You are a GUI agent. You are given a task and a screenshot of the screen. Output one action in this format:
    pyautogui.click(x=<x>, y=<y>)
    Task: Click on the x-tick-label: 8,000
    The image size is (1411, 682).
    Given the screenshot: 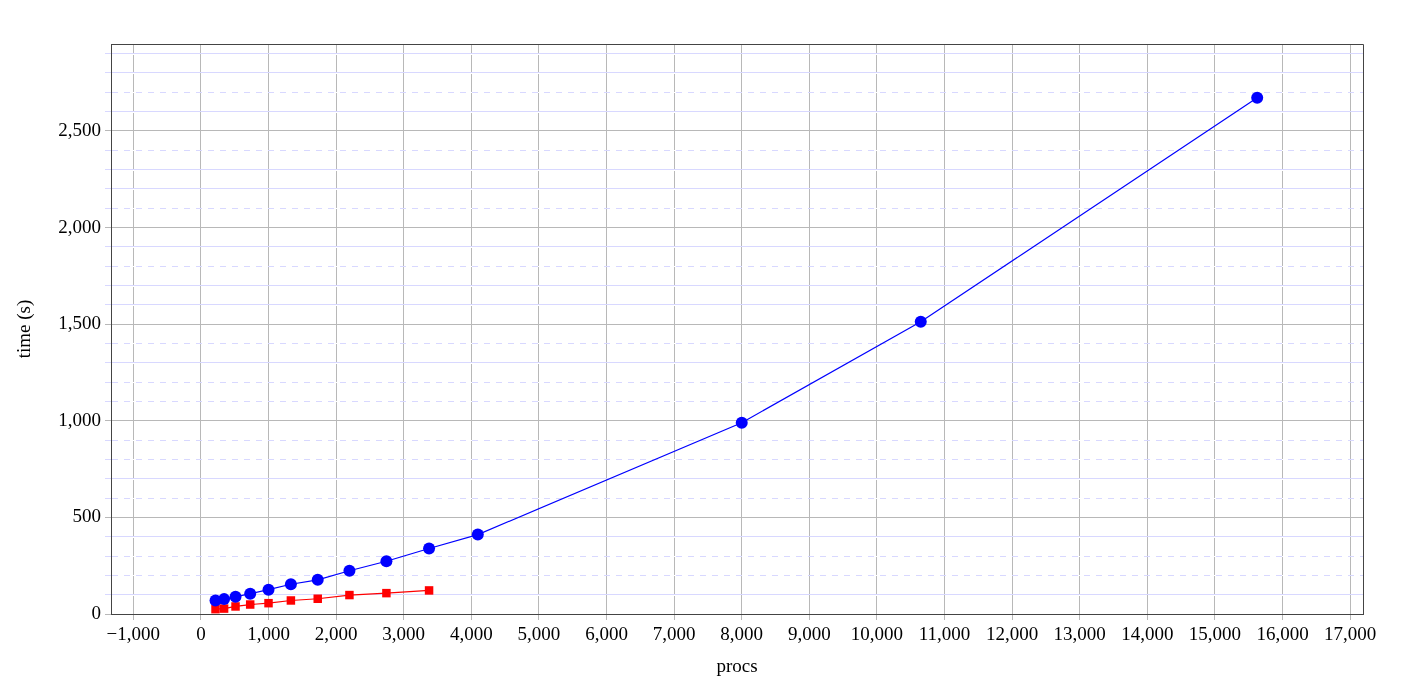 What is the action you would take?
    pyautogui.click(x=742, y=634)
    